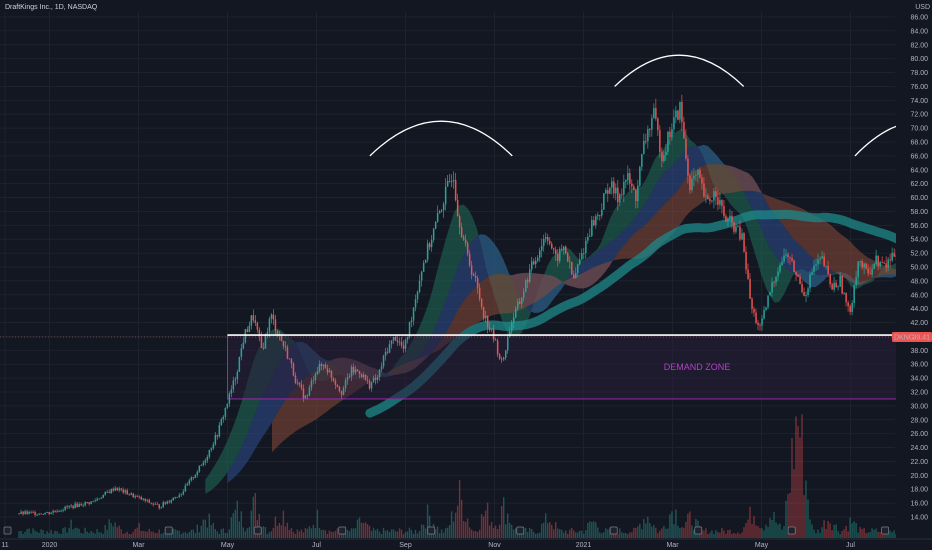 This screenshot has height=550, width=932. I want to click on price-tick-label: 46.00, so click(919, 295).